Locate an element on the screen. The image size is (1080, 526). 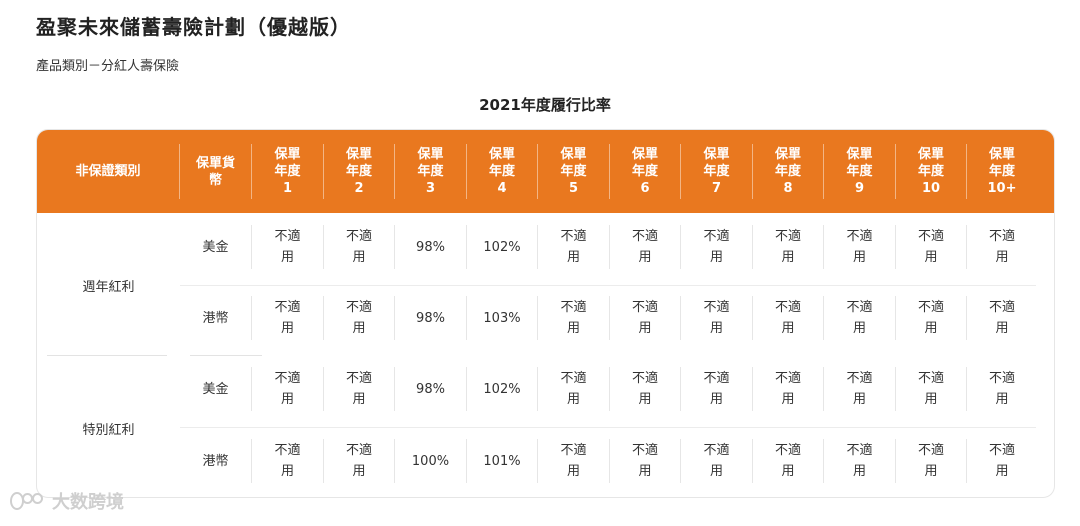
header-policy-year: 保單 年度 9 is located at coordinates (860, 171).